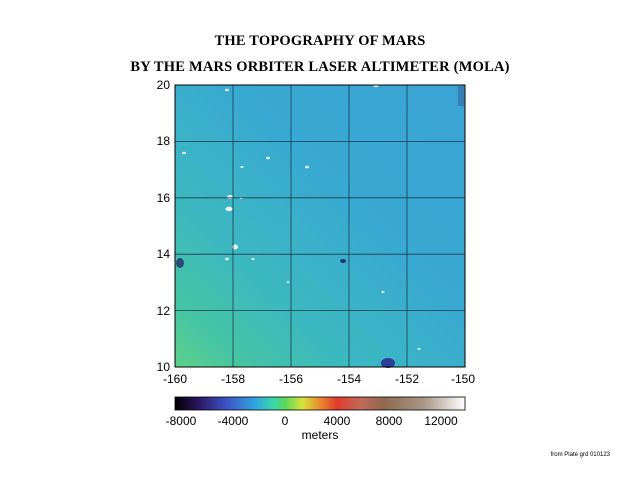  Describe the element at coordinates (181, 421) in the screenshot. I see `colorbar-tick-label: -8000` at that location.